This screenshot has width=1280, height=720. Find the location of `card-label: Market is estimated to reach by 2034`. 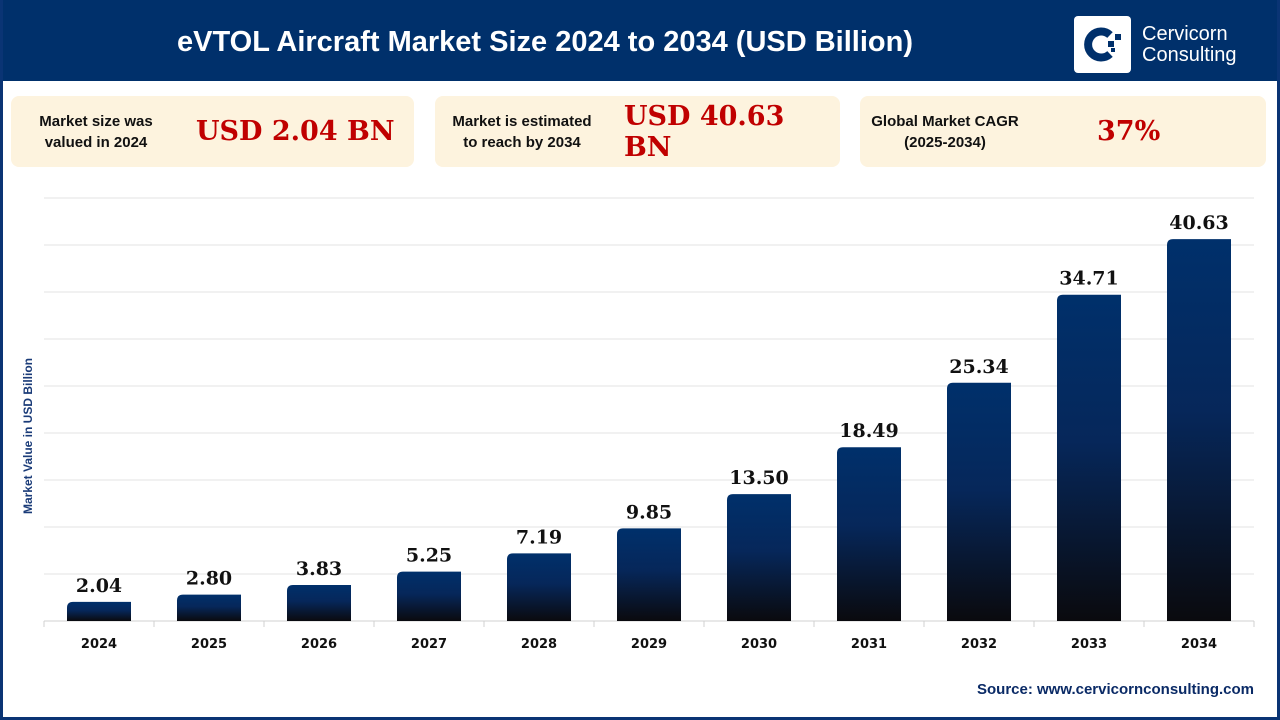

card-label: Market is estimated to reach by 2034 is located at coordinates (522, 132).